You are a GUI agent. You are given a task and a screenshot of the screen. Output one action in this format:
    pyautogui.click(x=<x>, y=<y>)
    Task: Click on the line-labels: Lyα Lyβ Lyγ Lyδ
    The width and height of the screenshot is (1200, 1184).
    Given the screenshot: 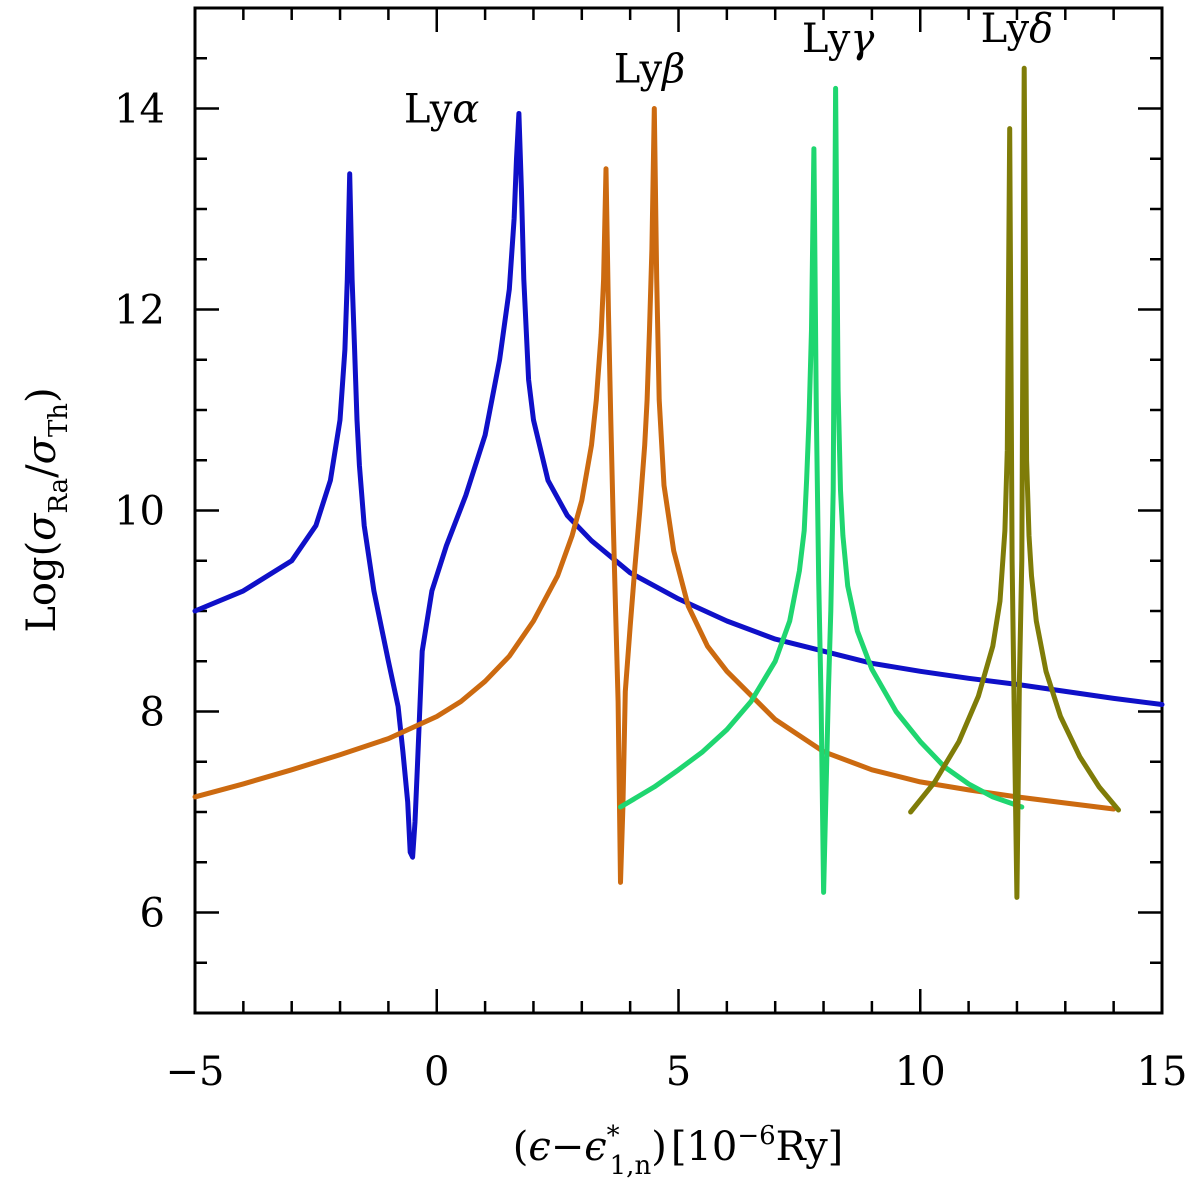 What is the action you would take?
    pyautogui.click(x=728, y=69)
    